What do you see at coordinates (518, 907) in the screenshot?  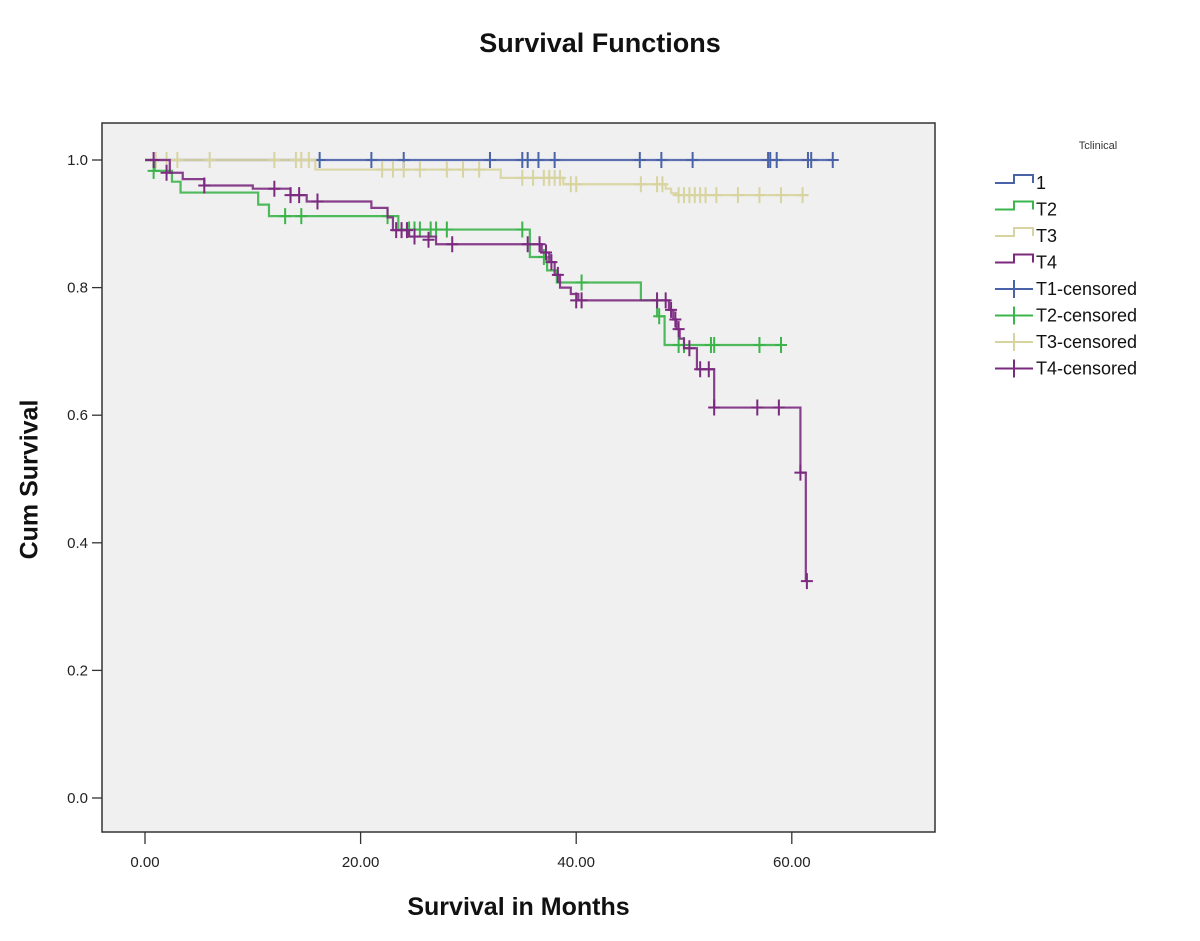 I see `x-axis-label: Survival in Months` at bounding box center [518, 907].